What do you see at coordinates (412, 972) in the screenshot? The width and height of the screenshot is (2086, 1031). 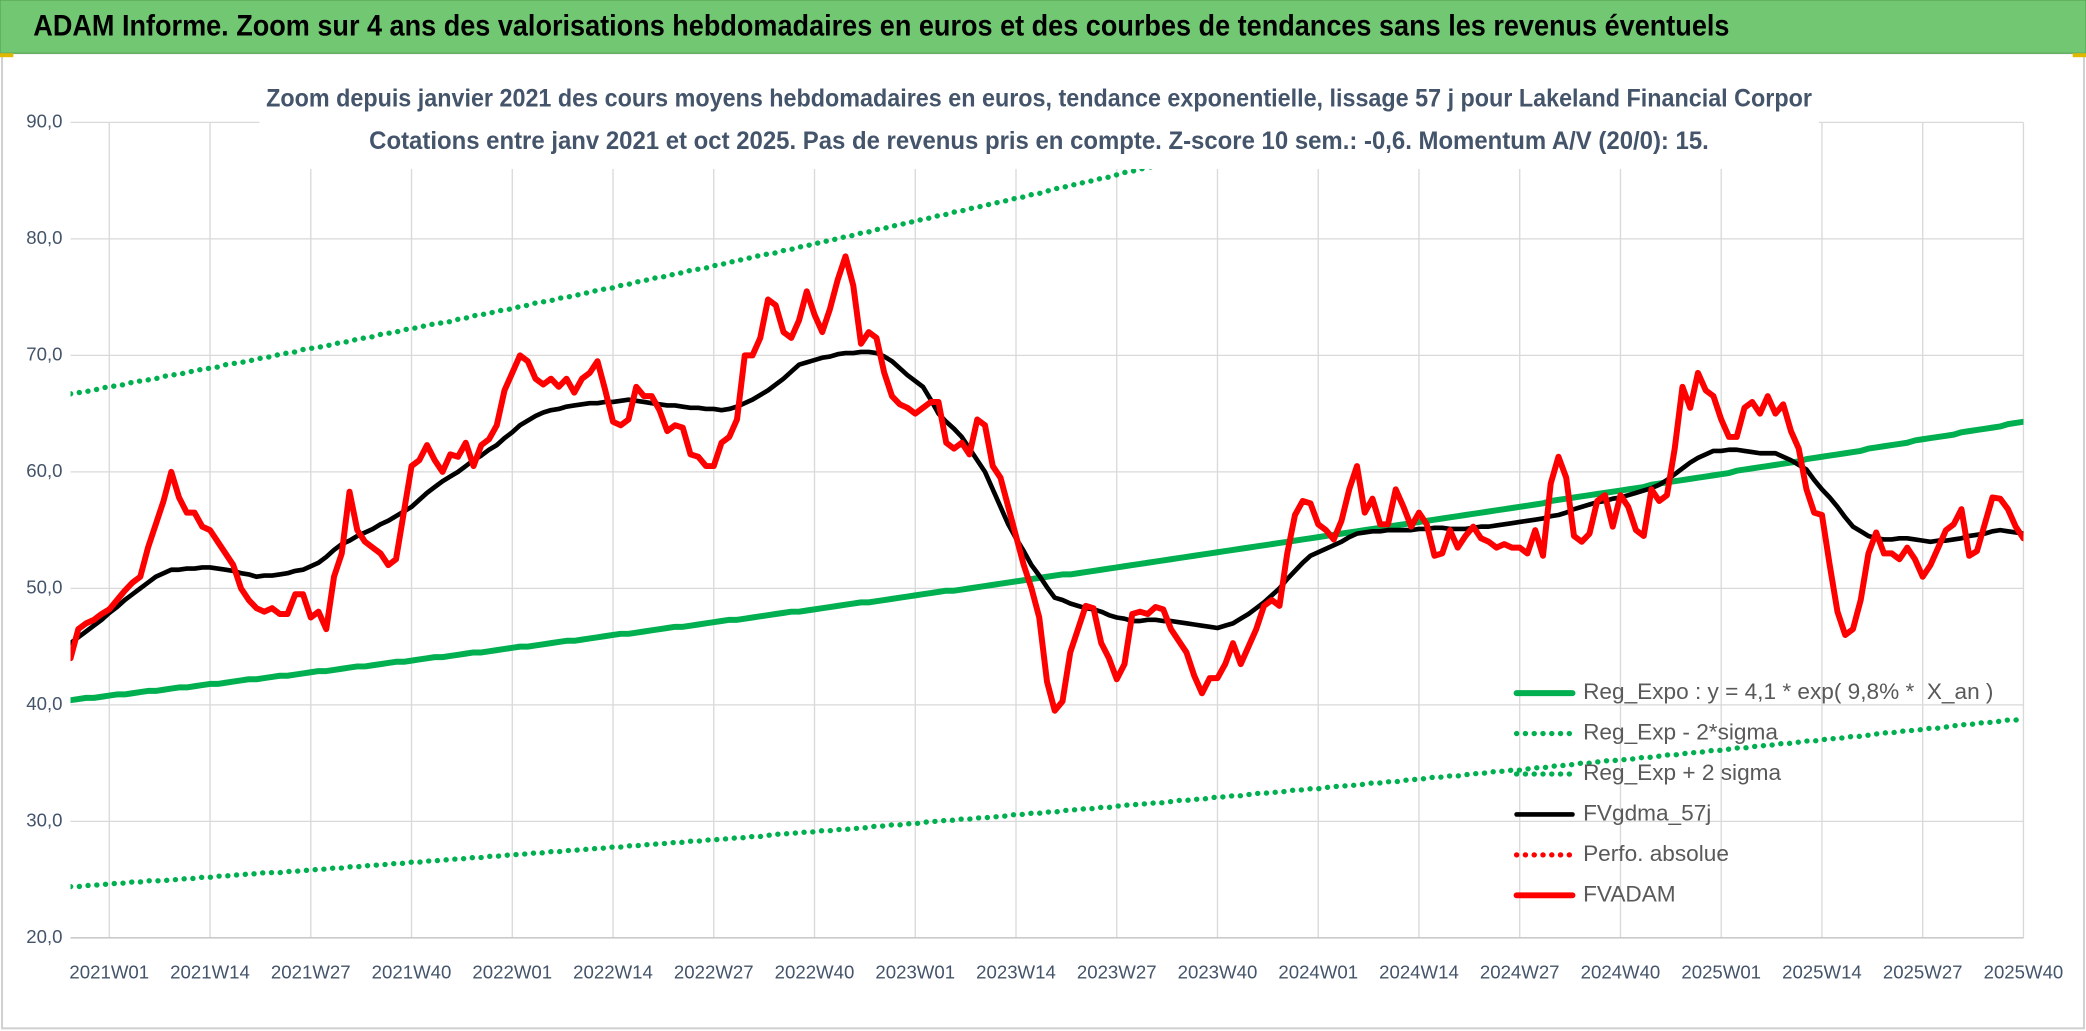 I see `x-tick-label: 2021W40` at bounding box center [412, 972].